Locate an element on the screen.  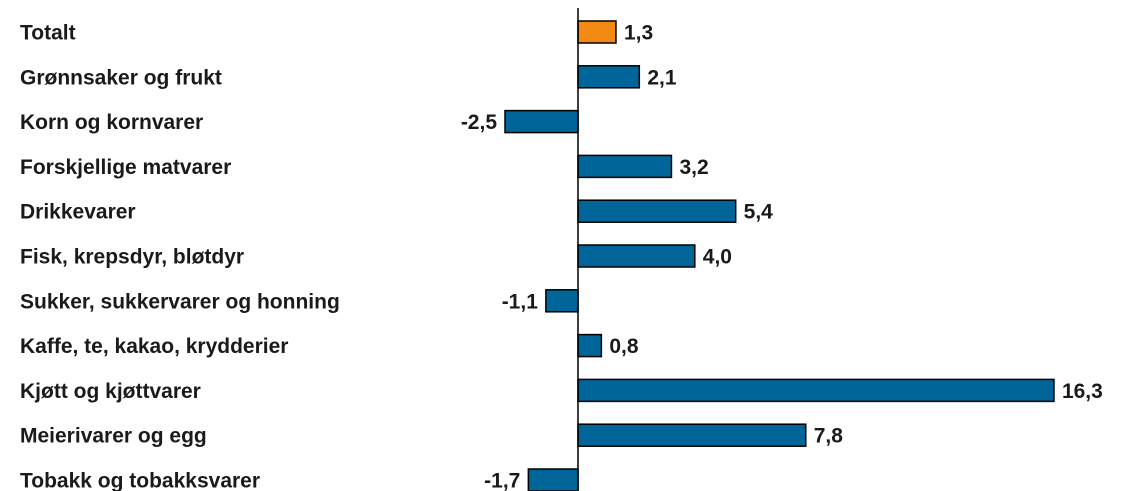
category-label: Kaffe, te, kakao, krydderier is located at coordinates (154, 346).